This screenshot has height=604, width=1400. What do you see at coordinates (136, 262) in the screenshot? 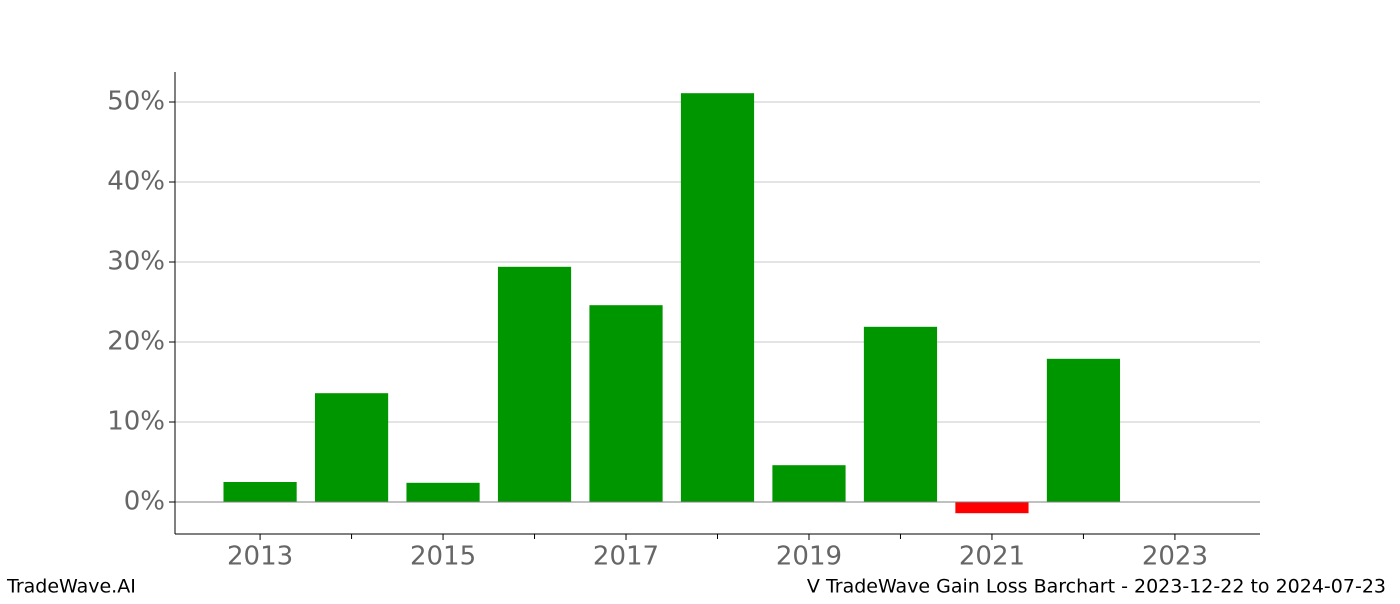
I see `y-tick-label: 30%` at bounding box center [136, 262].